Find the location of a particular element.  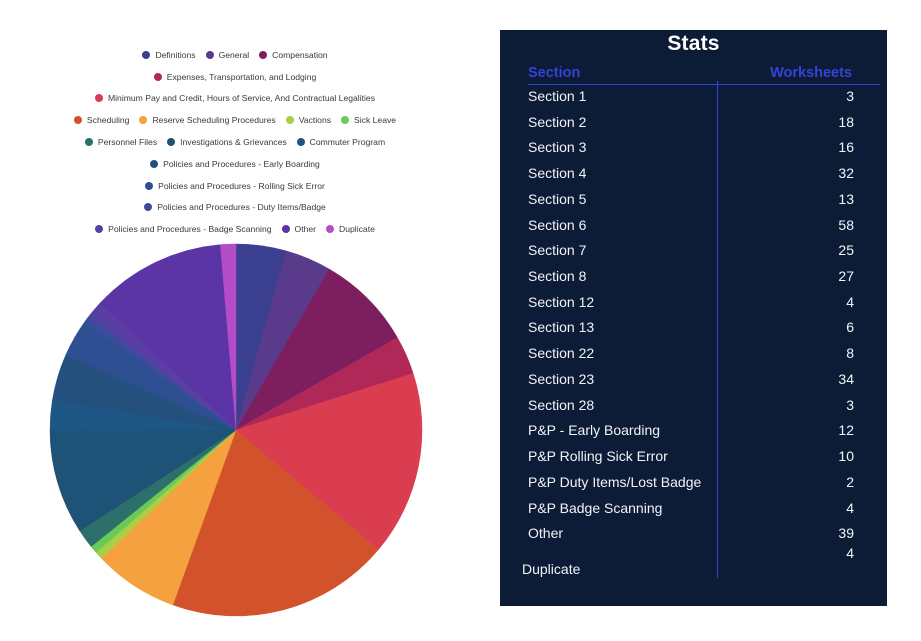

legend-label: Other is located at coordinates (305, 229).